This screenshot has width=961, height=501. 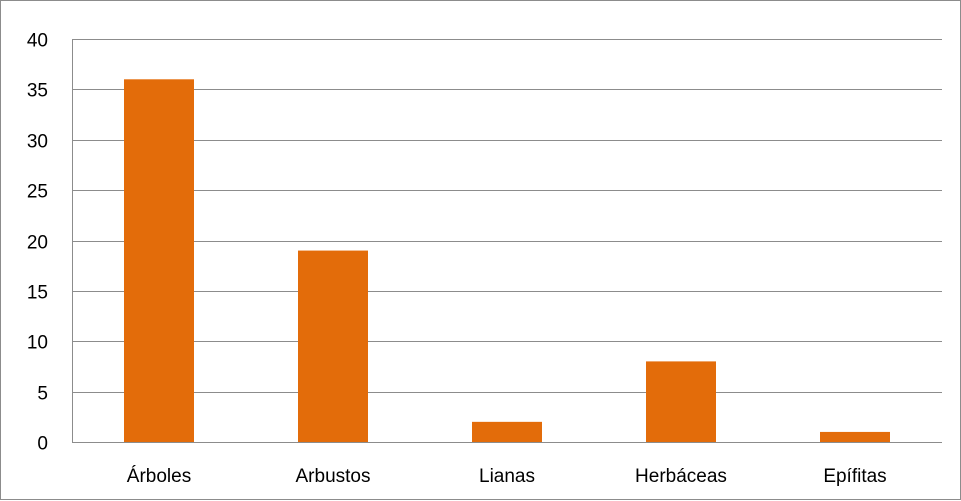 I want to click on x-tick-label: Lianas, so click(x=507, y=476).